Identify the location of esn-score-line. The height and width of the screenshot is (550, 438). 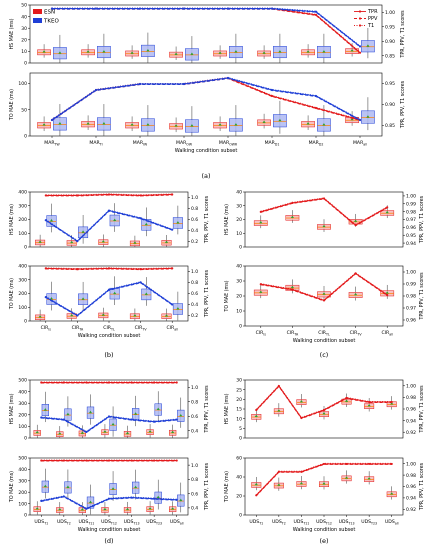
(109, 269).